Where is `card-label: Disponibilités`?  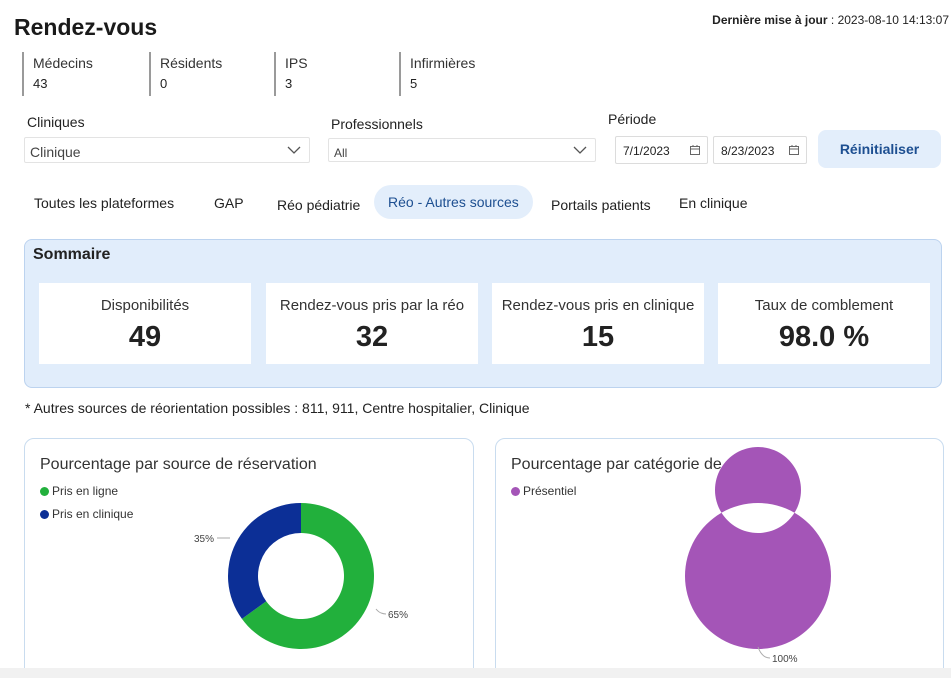 card-label: Disponibilités is located at coordinates (145, 305).